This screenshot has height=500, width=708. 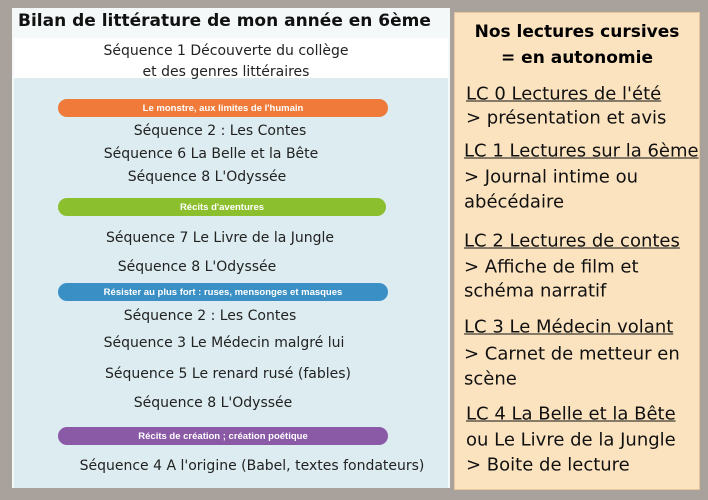 I want to click on lc-line: abécédaire, so click(x=514, y=202).